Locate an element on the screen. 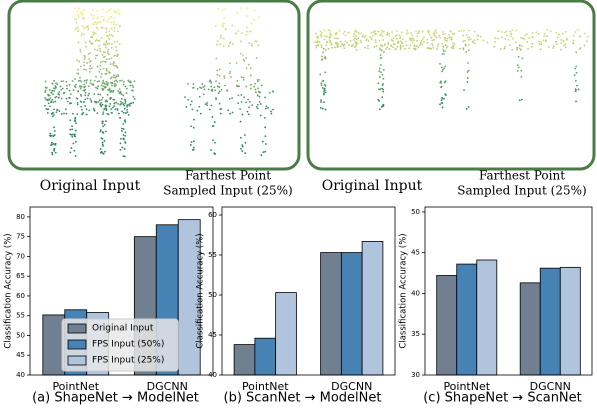 This screenshot has width=597, height=412. plot-frame is located at coordinates (508, 291).